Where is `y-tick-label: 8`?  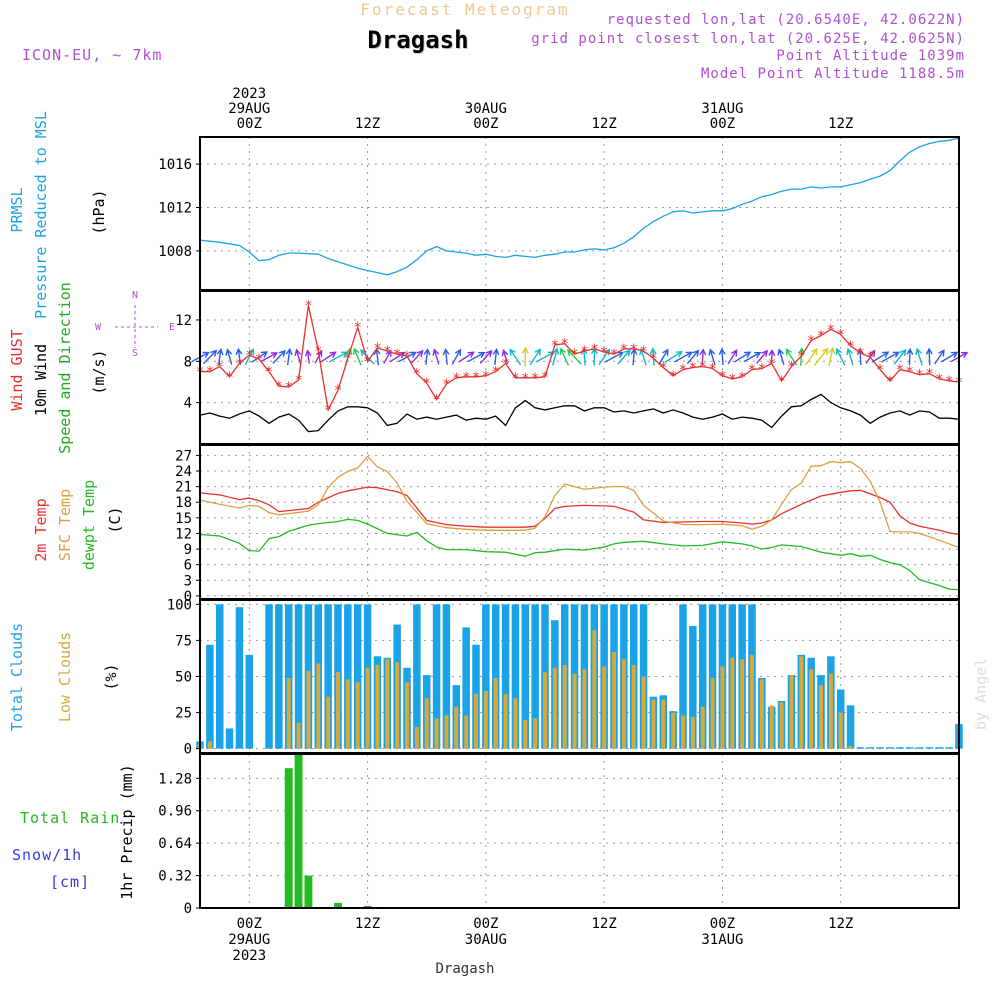 y-tick-label: 8 is located at coordinates (188, 362).